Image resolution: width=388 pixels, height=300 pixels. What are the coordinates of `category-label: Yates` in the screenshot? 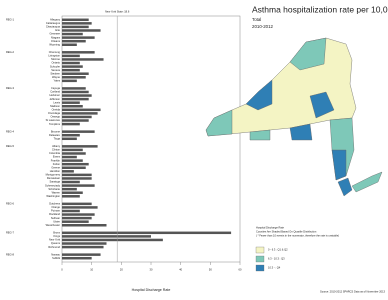 It's located at (57, 81).